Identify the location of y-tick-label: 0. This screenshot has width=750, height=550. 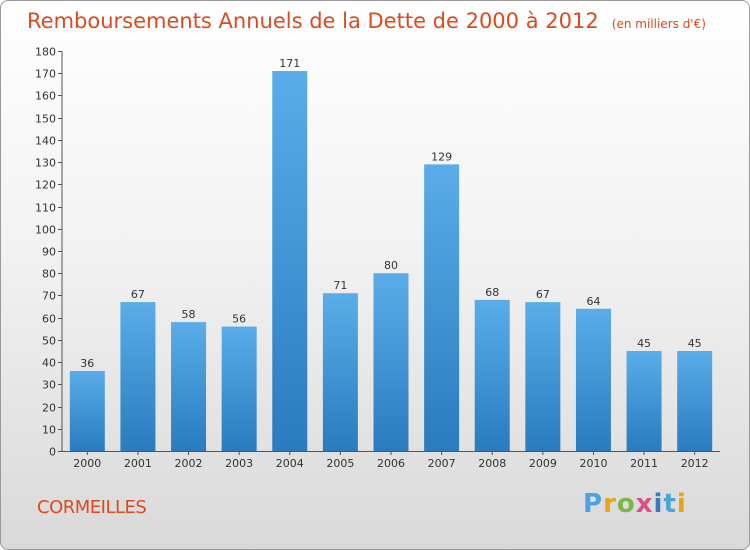
(52, 452).